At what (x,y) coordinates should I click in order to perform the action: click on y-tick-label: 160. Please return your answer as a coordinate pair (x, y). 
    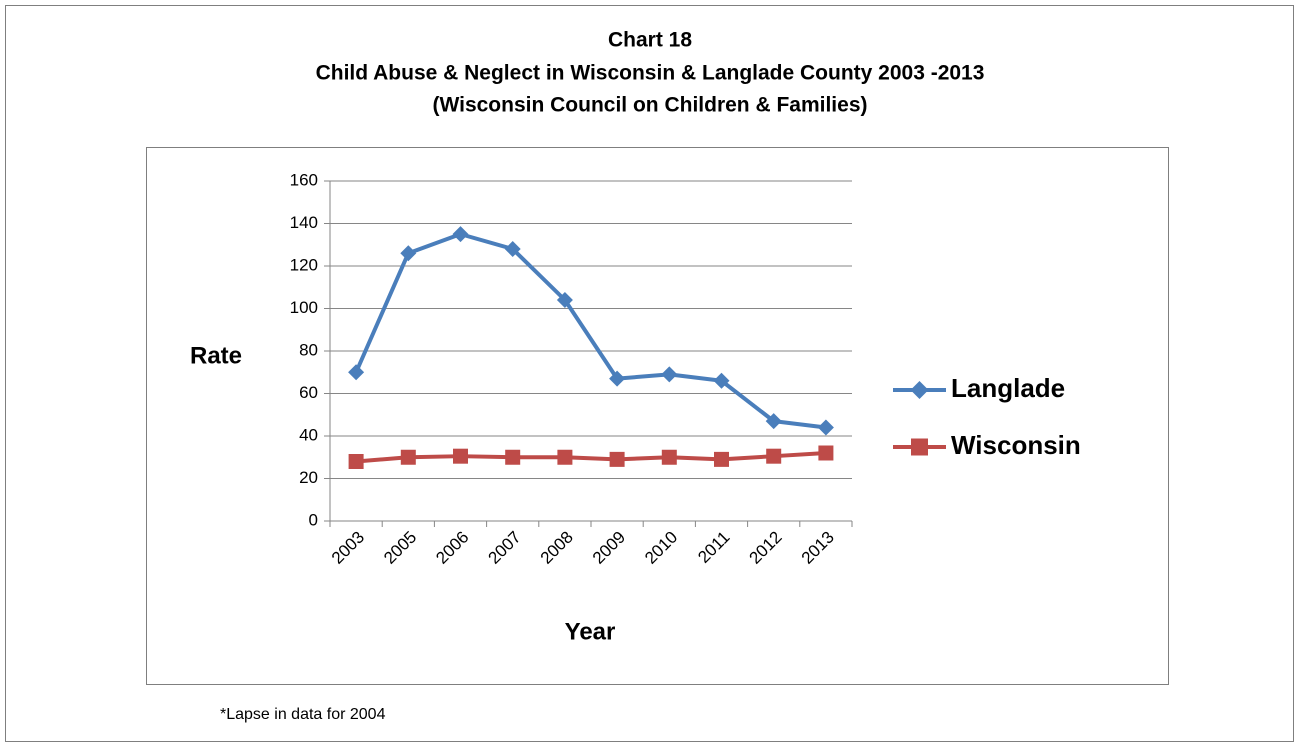
    Looking at the image, I should click on (304, 179).